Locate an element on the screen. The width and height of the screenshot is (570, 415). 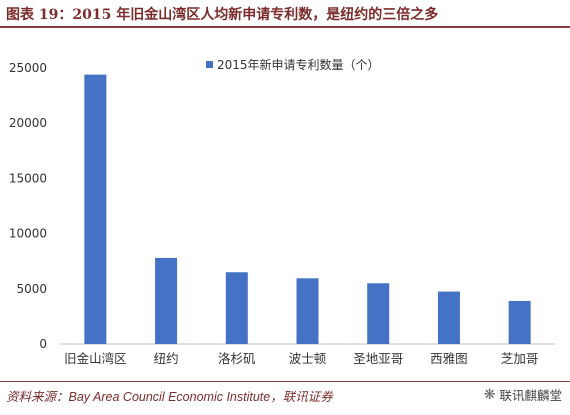
y-tick-label: 25000 is located at coordinates (28, 68).